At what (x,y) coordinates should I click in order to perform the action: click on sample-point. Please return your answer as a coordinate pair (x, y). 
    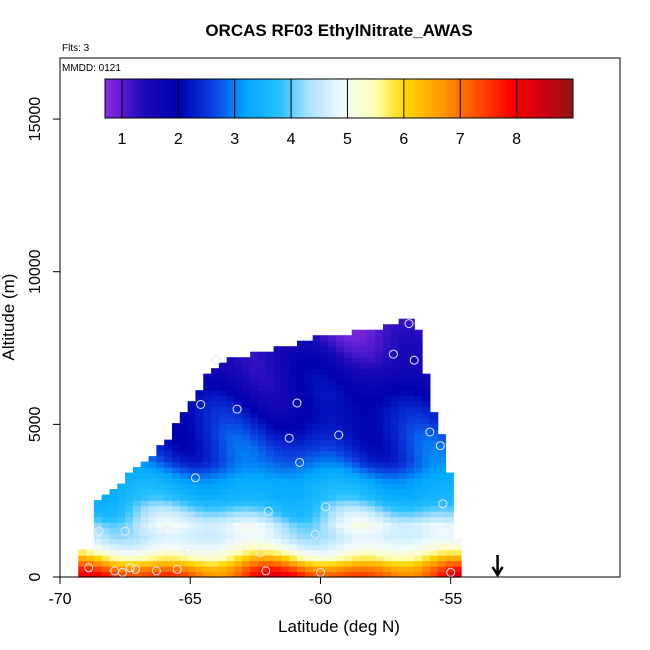
    Looking at the image, I should click on (195, 478).